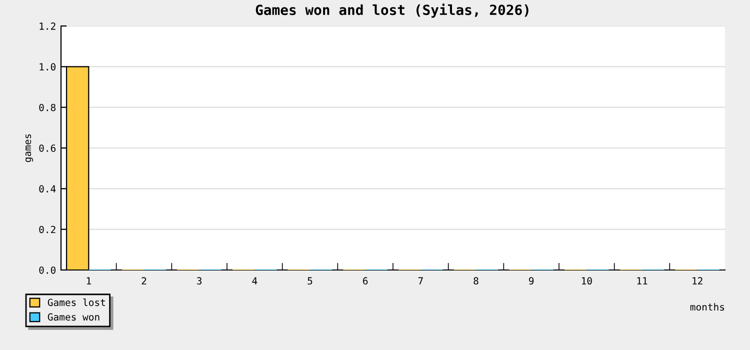  I want to click on x-tick-label: 1, so click(88, 280).